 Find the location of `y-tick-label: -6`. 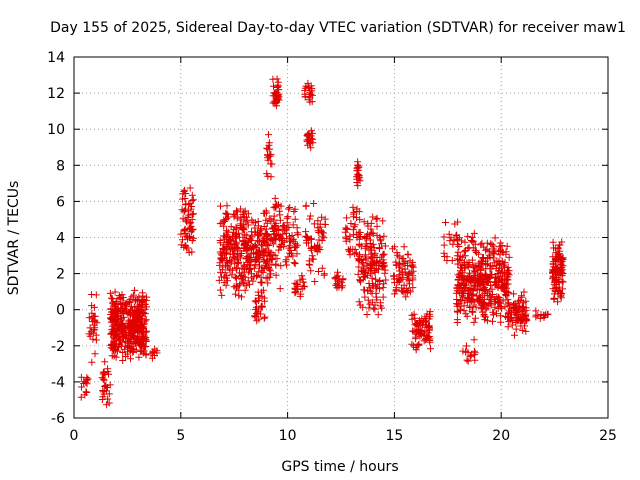

y-tick-label: -6 is located at coordinates (58, 419).